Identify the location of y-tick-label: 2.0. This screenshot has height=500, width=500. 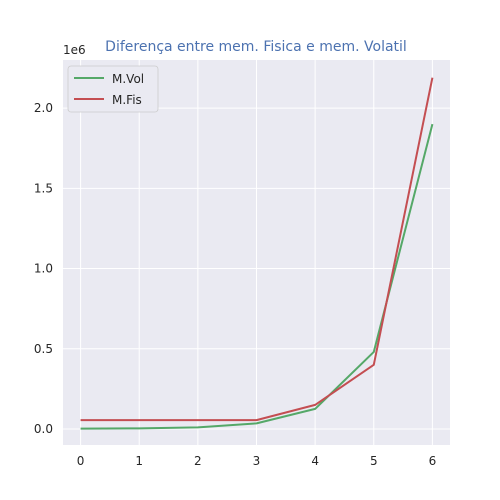
(43, 108).